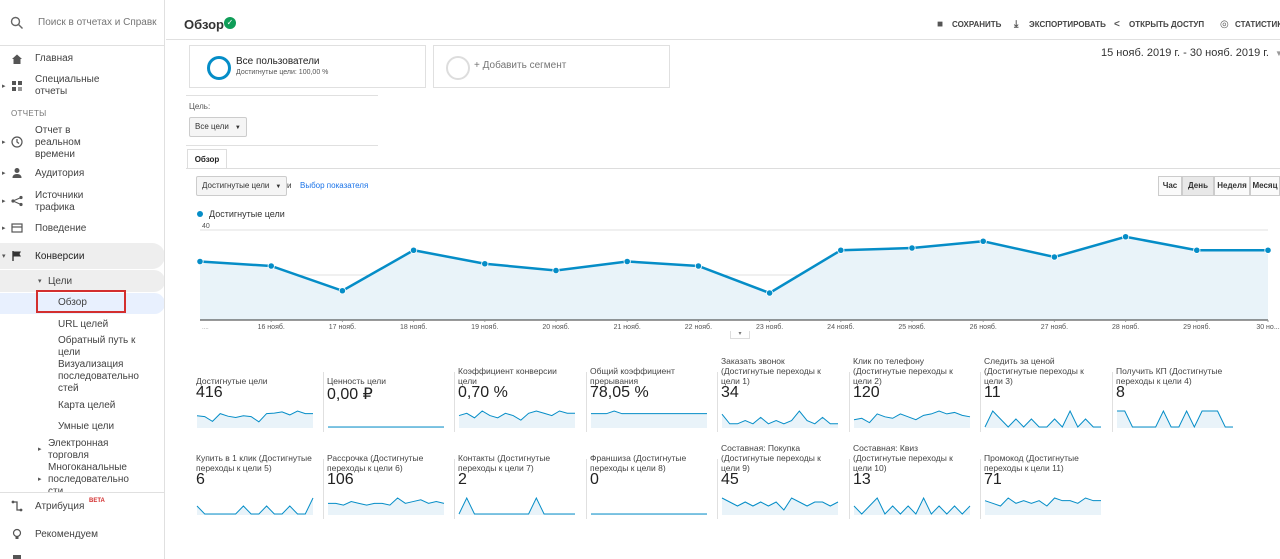  What do you see at coordinates (82, 450) in the screenshot?
I see `nav-ecommerce: ▸ Электронная торговля` at bounding box center [82, 450].